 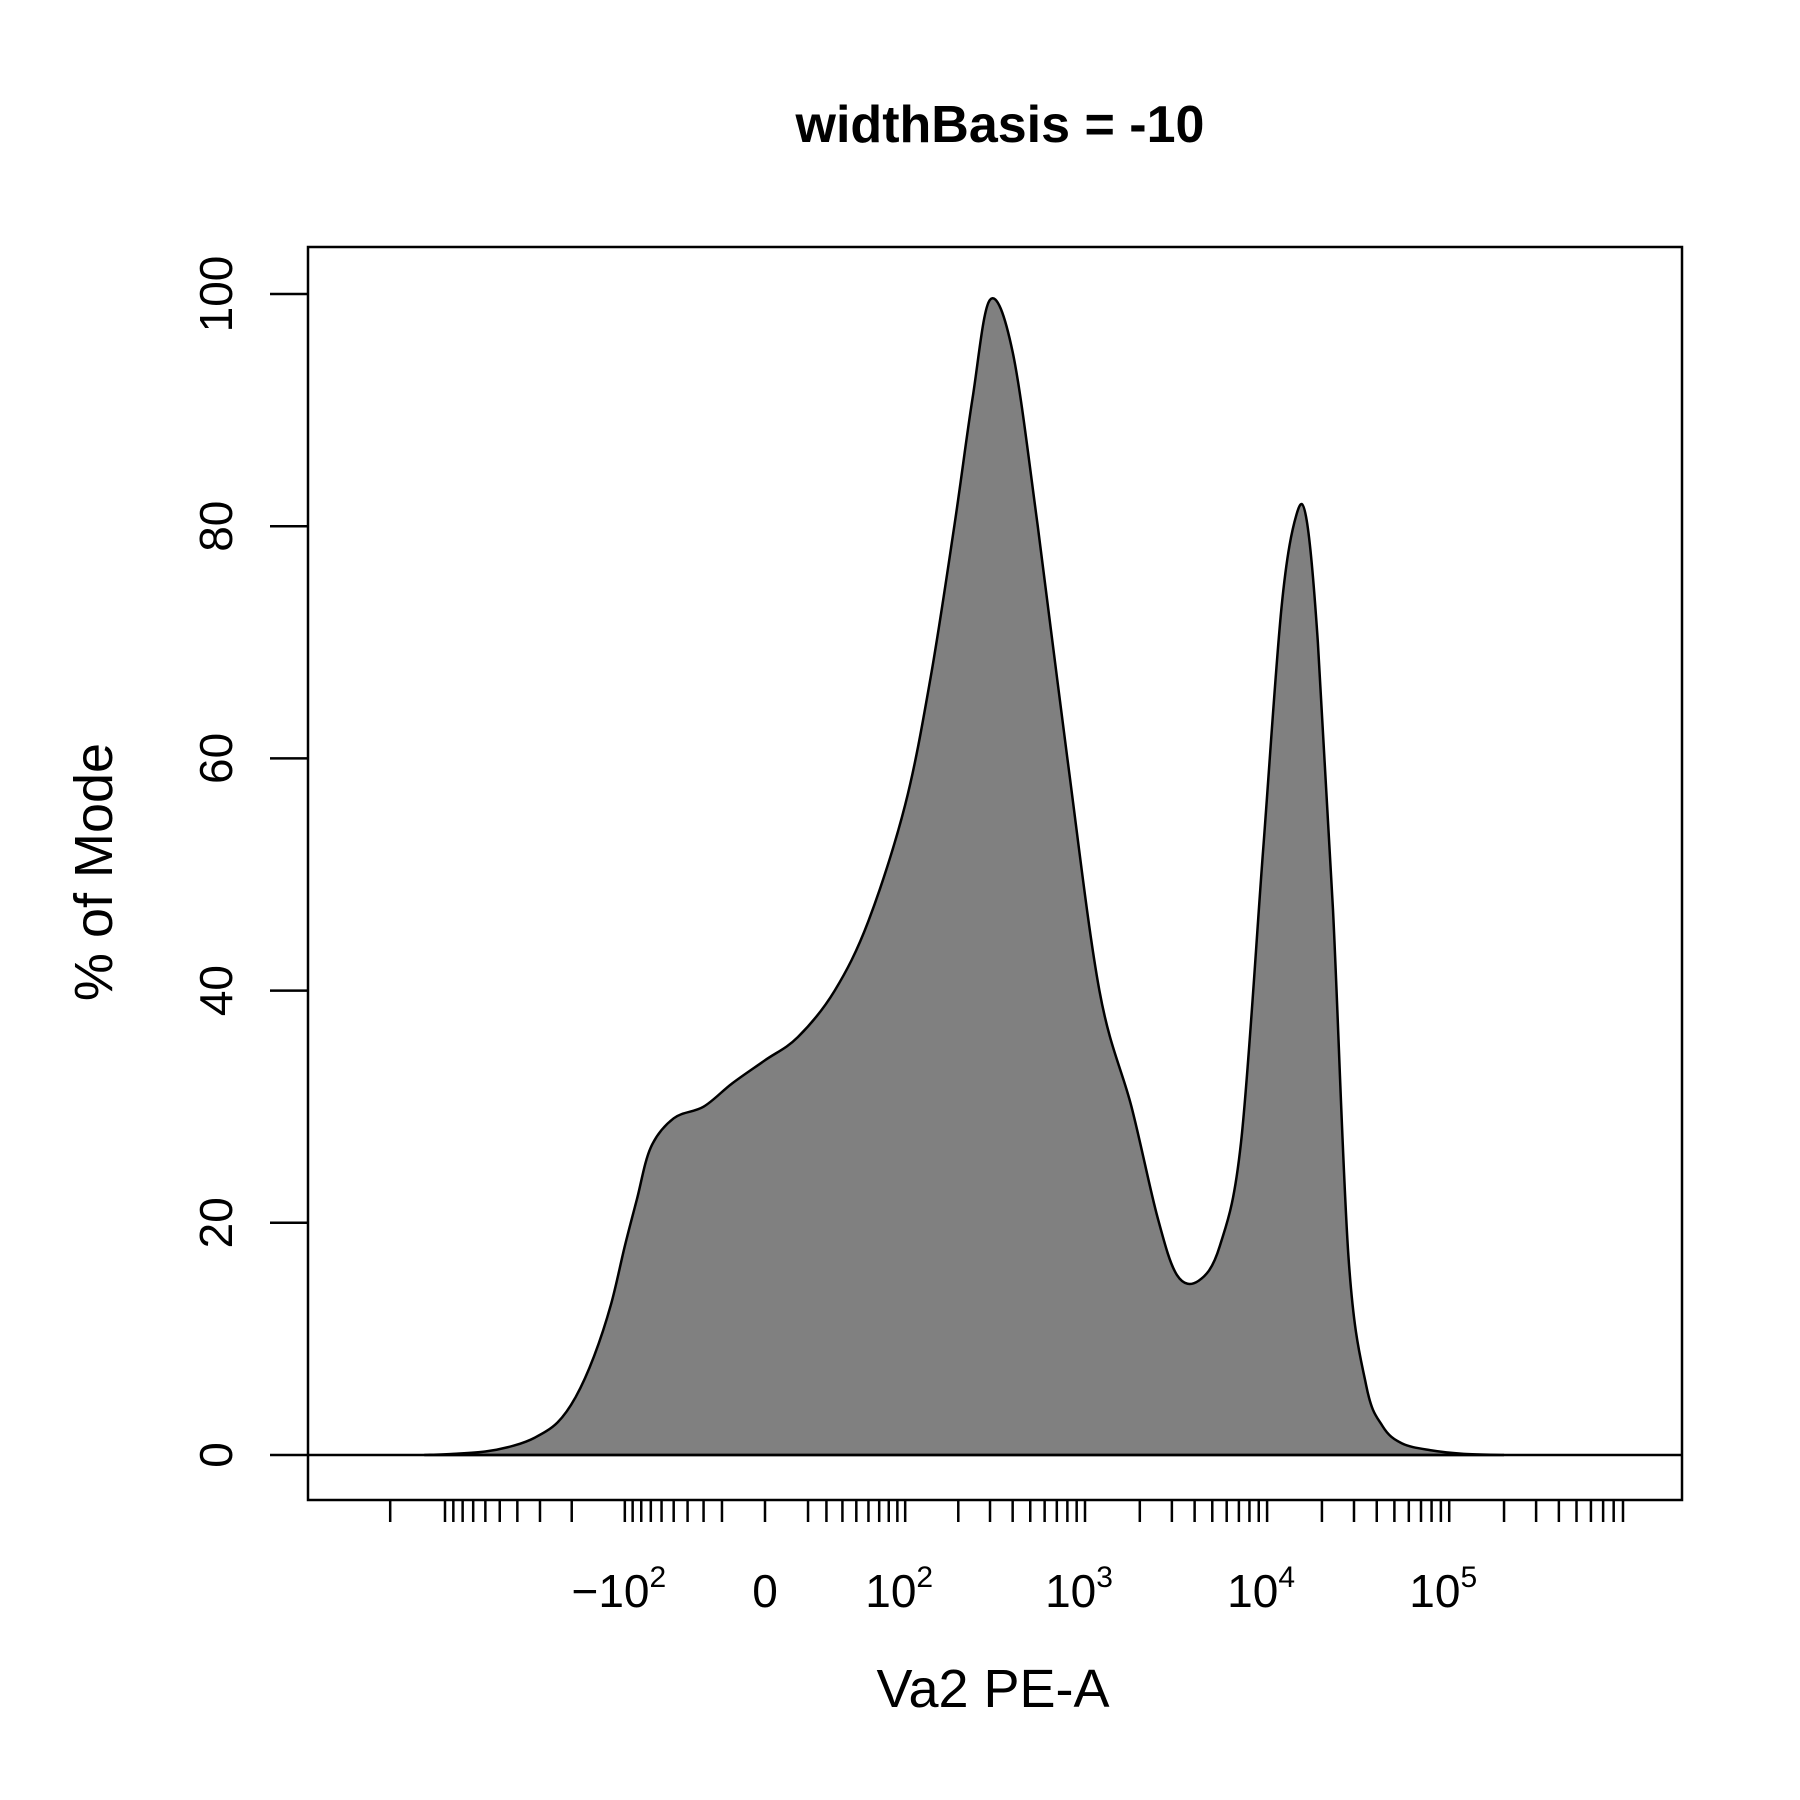 I want to click on y-tick-label: 0, so click(x=216, y=1455).